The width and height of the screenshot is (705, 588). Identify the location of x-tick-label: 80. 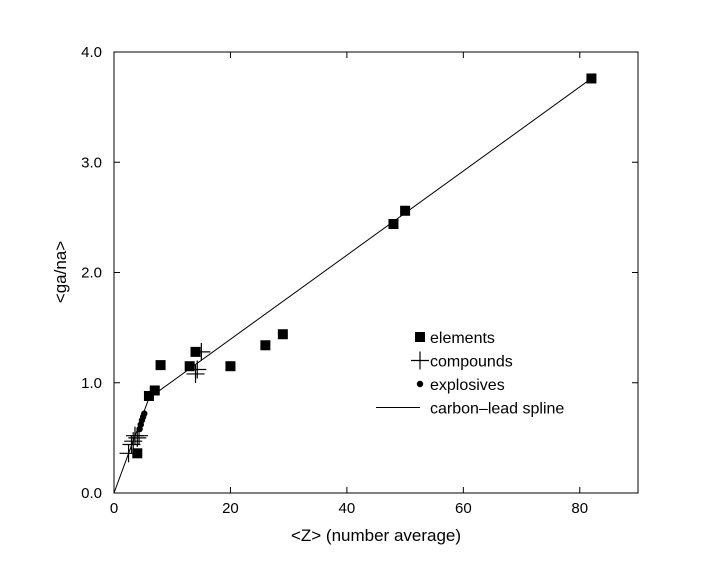
(579, 508).